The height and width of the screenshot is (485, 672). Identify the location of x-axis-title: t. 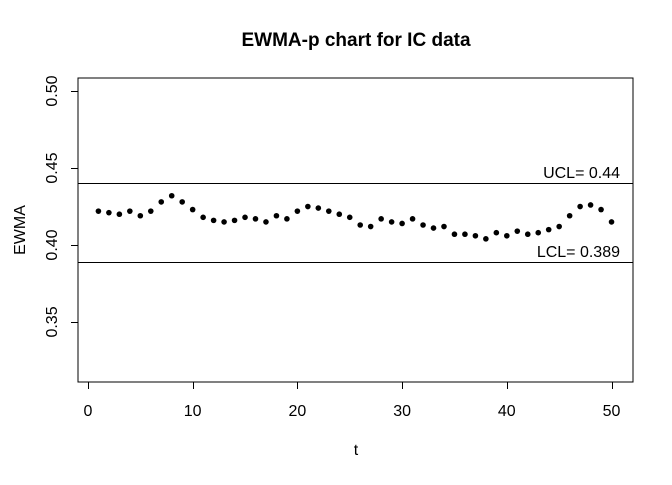
(356, 450).